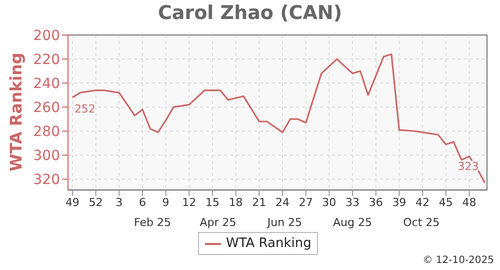  I want to click on x-tick-label: 12, so click(189, 202).